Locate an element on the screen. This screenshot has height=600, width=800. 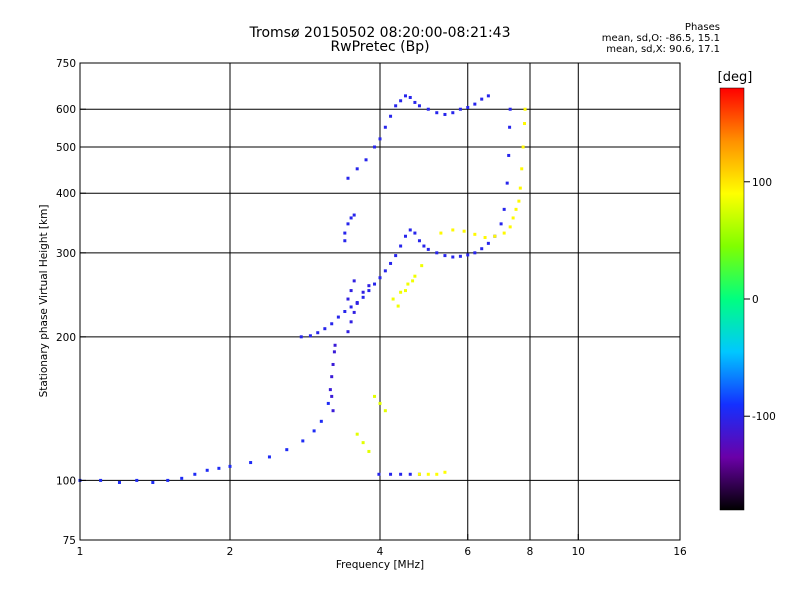
y-tick-label: 200 is located at coordinates (66, 338).